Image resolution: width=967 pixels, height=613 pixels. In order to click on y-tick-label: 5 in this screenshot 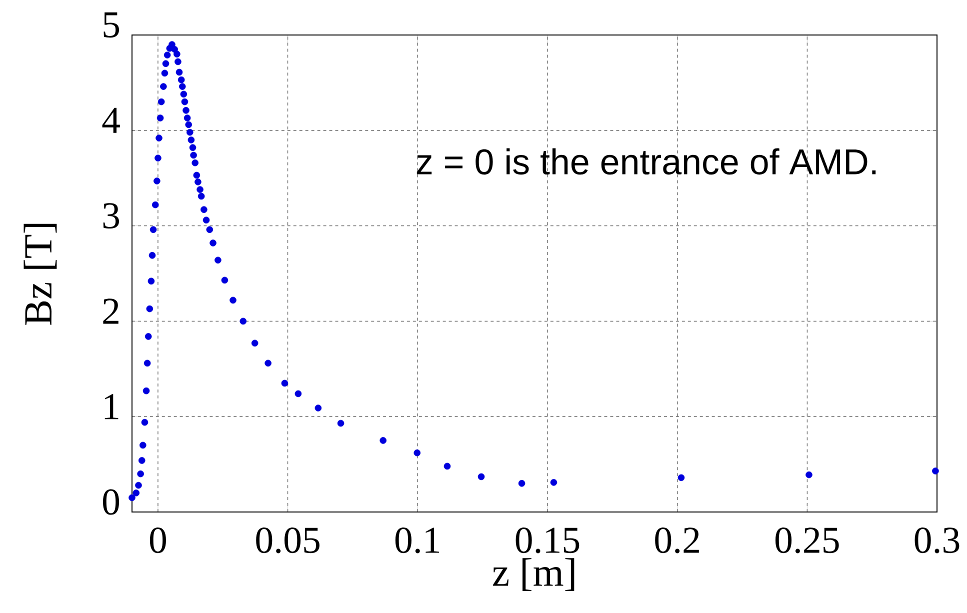, I will do `click(112, 25)`.